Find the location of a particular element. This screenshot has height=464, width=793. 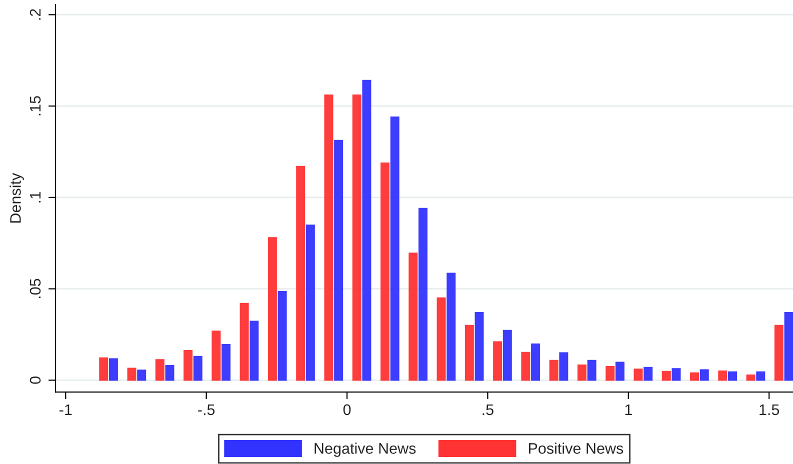

legend-label: Positive News is located at coordinates (576, 448).